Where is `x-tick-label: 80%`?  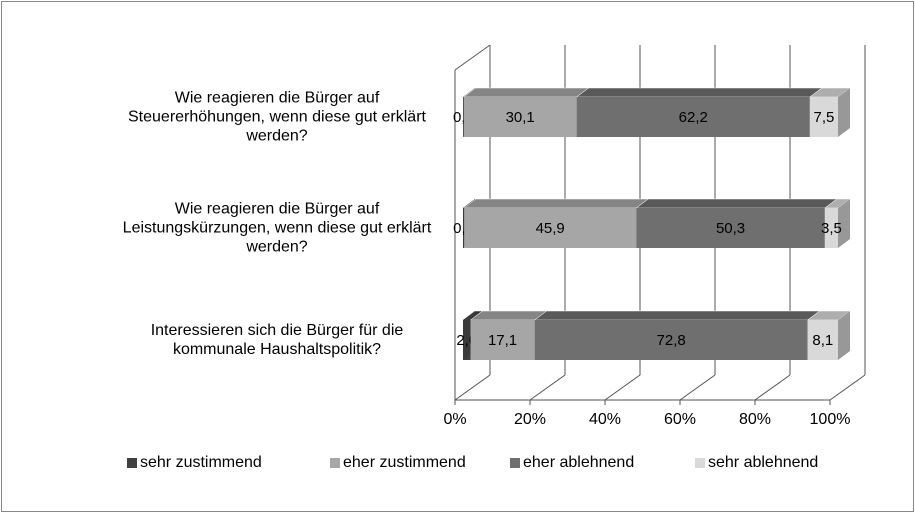
x-tick-label: 80% is located at coordinates (755, 419).